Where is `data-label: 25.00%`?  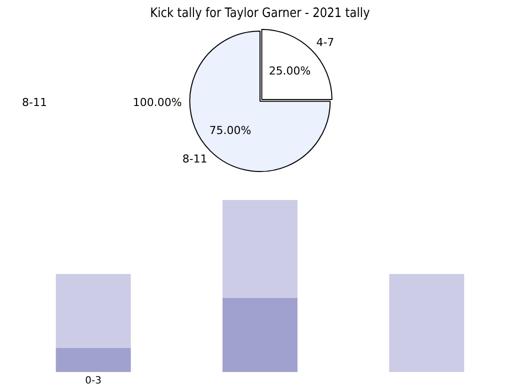 data-label: 25.00% is located at coordinates (289, 71).